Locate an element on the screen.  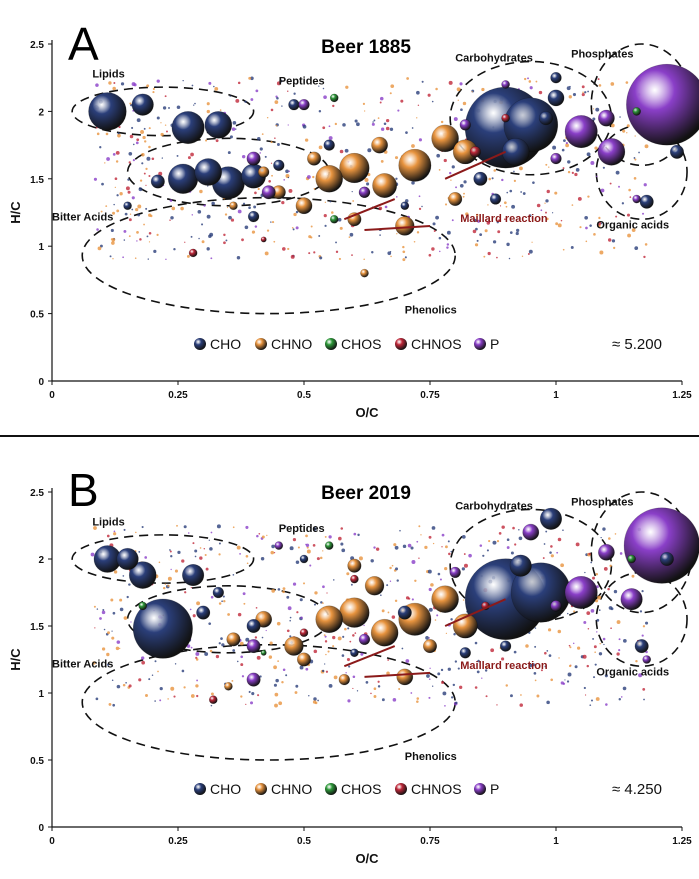
panel-letter: B is located at coordinates (83, 490).